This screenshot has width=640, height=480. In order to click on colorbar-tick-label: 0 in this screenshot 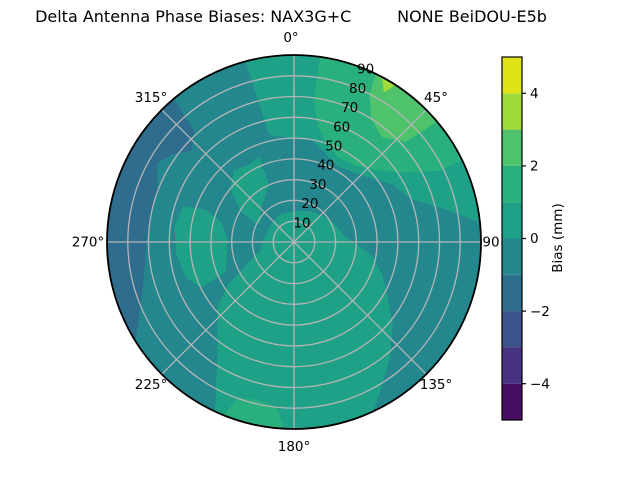, I will do `click(534, 239)`.